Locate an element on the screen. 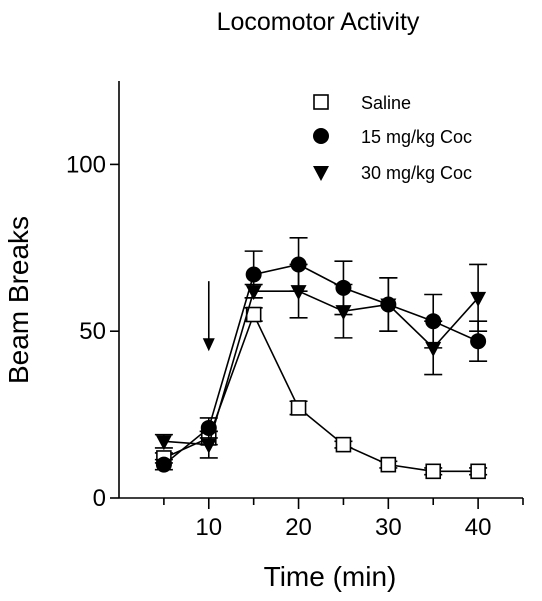 This screenshot has height=601, width=542. x-tick-label: 30 is located at coordinates (388, 527).